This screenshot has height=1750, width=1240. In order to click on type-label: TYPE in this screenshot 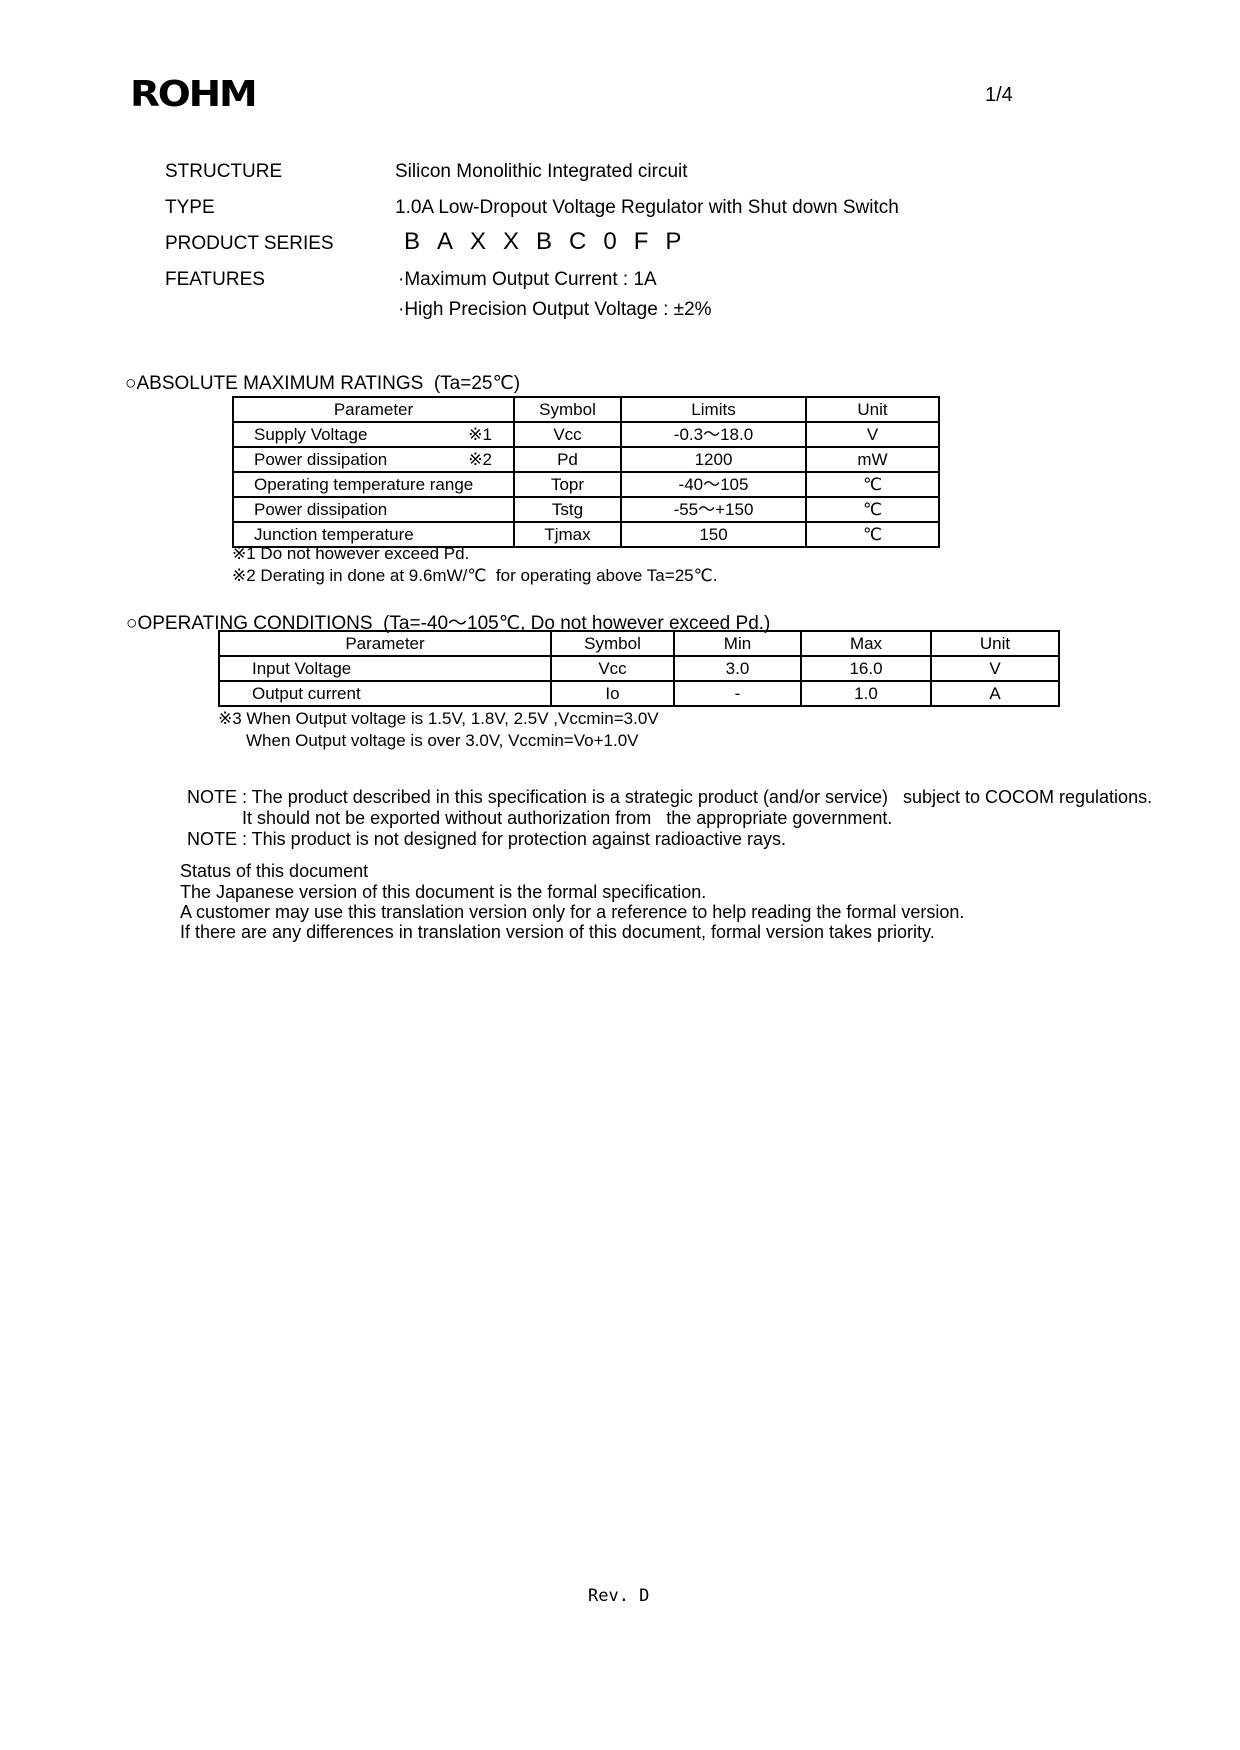, I will do `click(190, 208)`.